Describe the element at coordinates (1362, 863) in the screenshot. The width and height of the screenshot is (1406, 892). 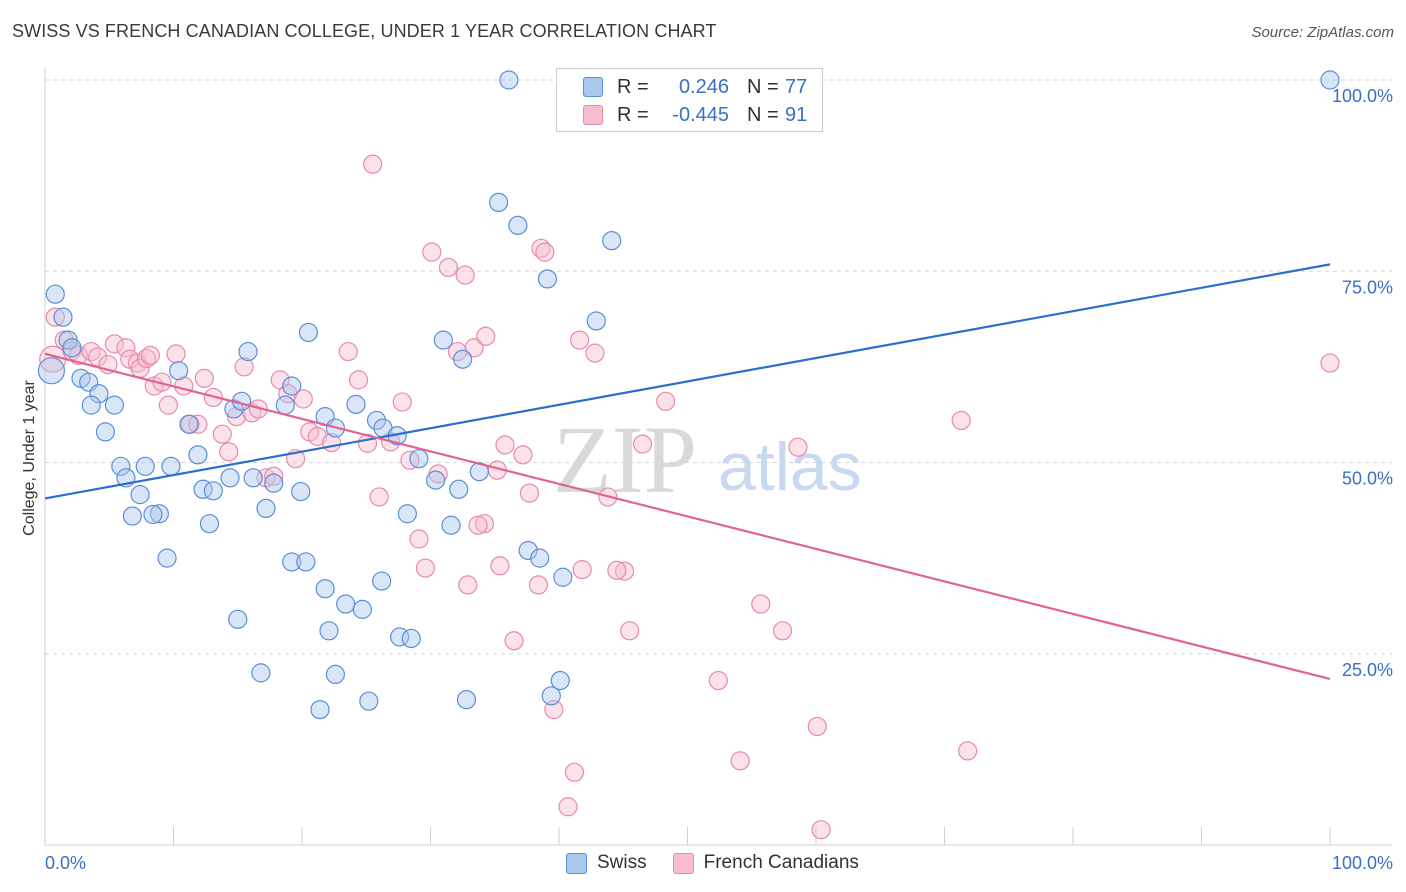
I see `x-tick-label: 100.0%` at that location.